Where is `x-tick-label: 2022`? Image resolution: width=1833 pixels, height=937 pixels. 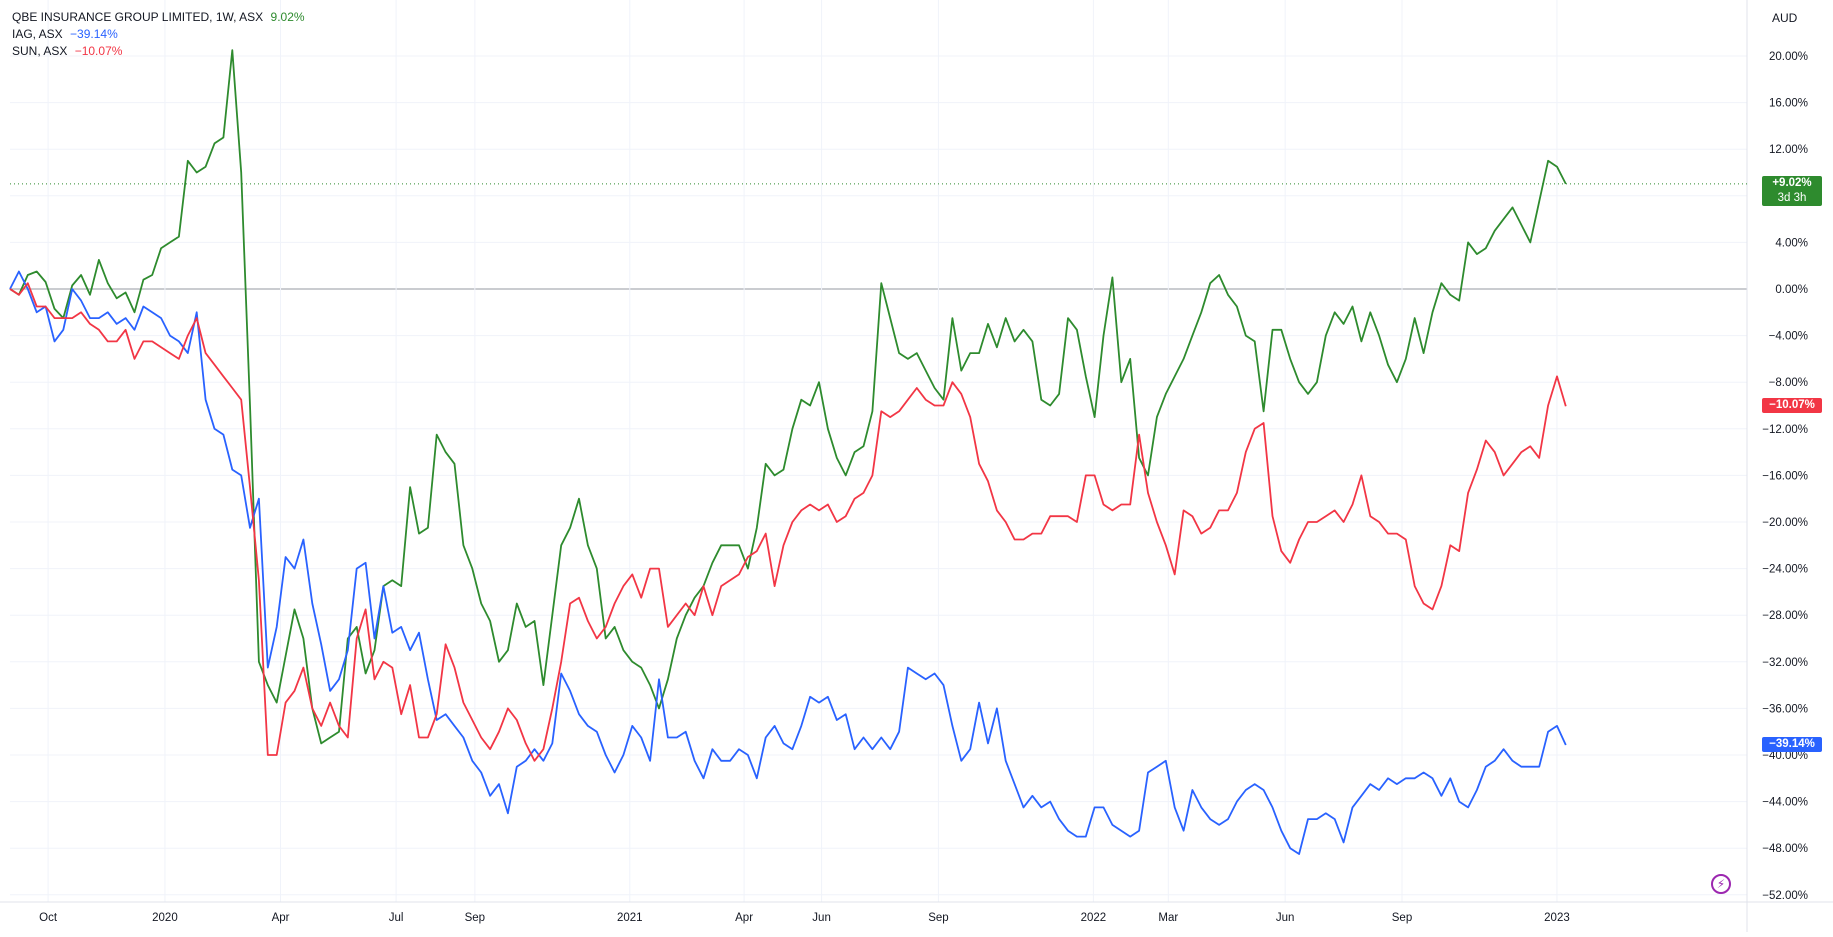
x-tick-label: 2022 is located at coordinates (1094, 918).